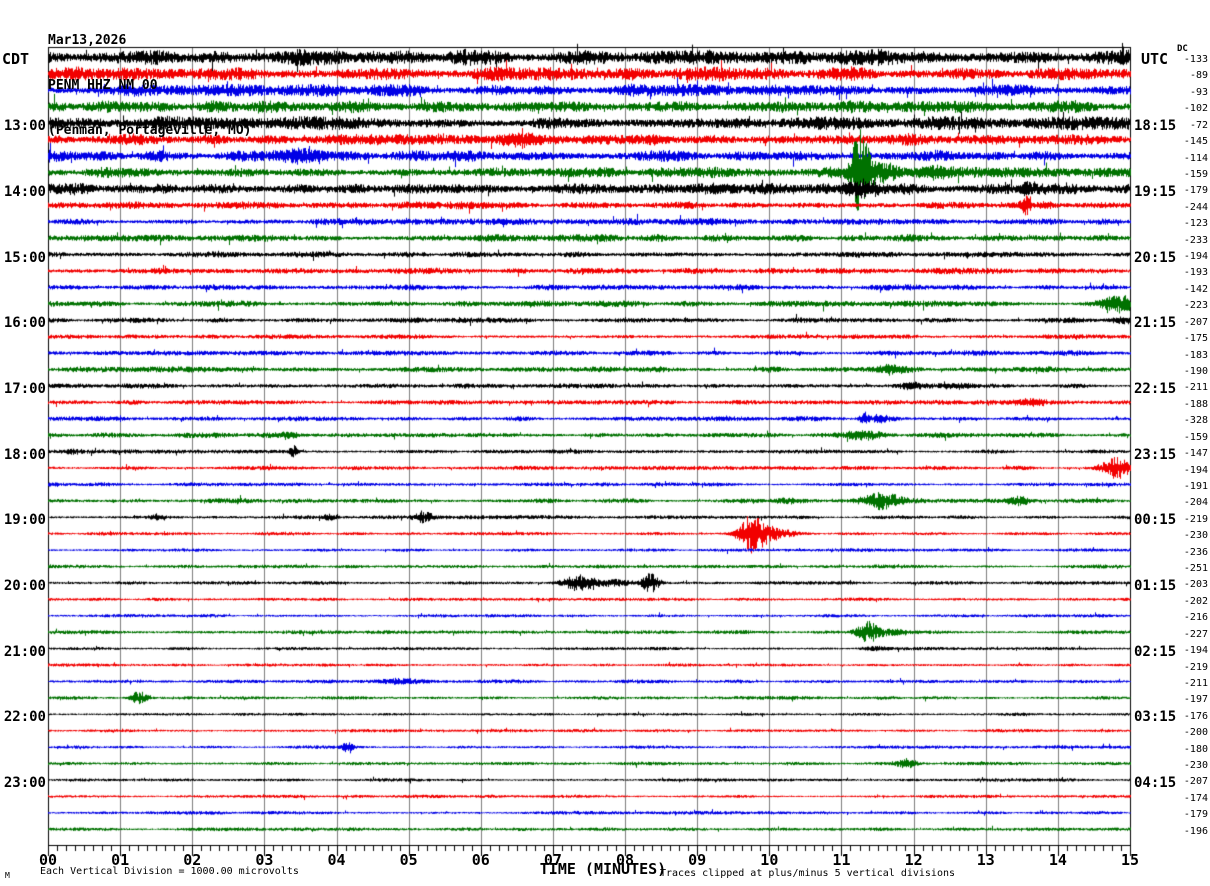  I want to click on dc-offset-value: -227, so click(1195, 634).